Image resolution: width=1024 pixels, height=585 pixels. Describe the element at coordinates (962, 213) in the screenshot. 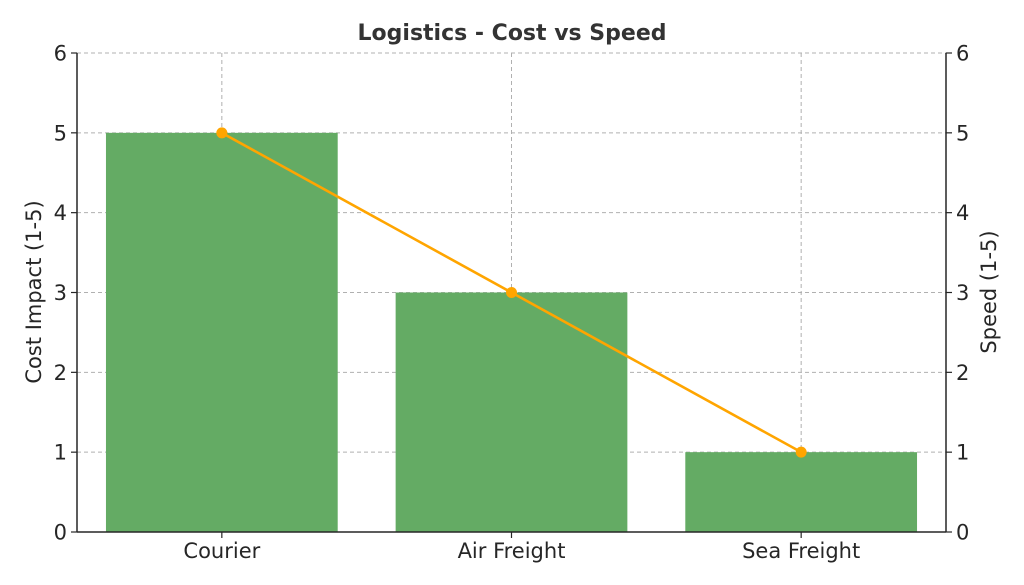

I see `y2-tick-label: 4` at that location.